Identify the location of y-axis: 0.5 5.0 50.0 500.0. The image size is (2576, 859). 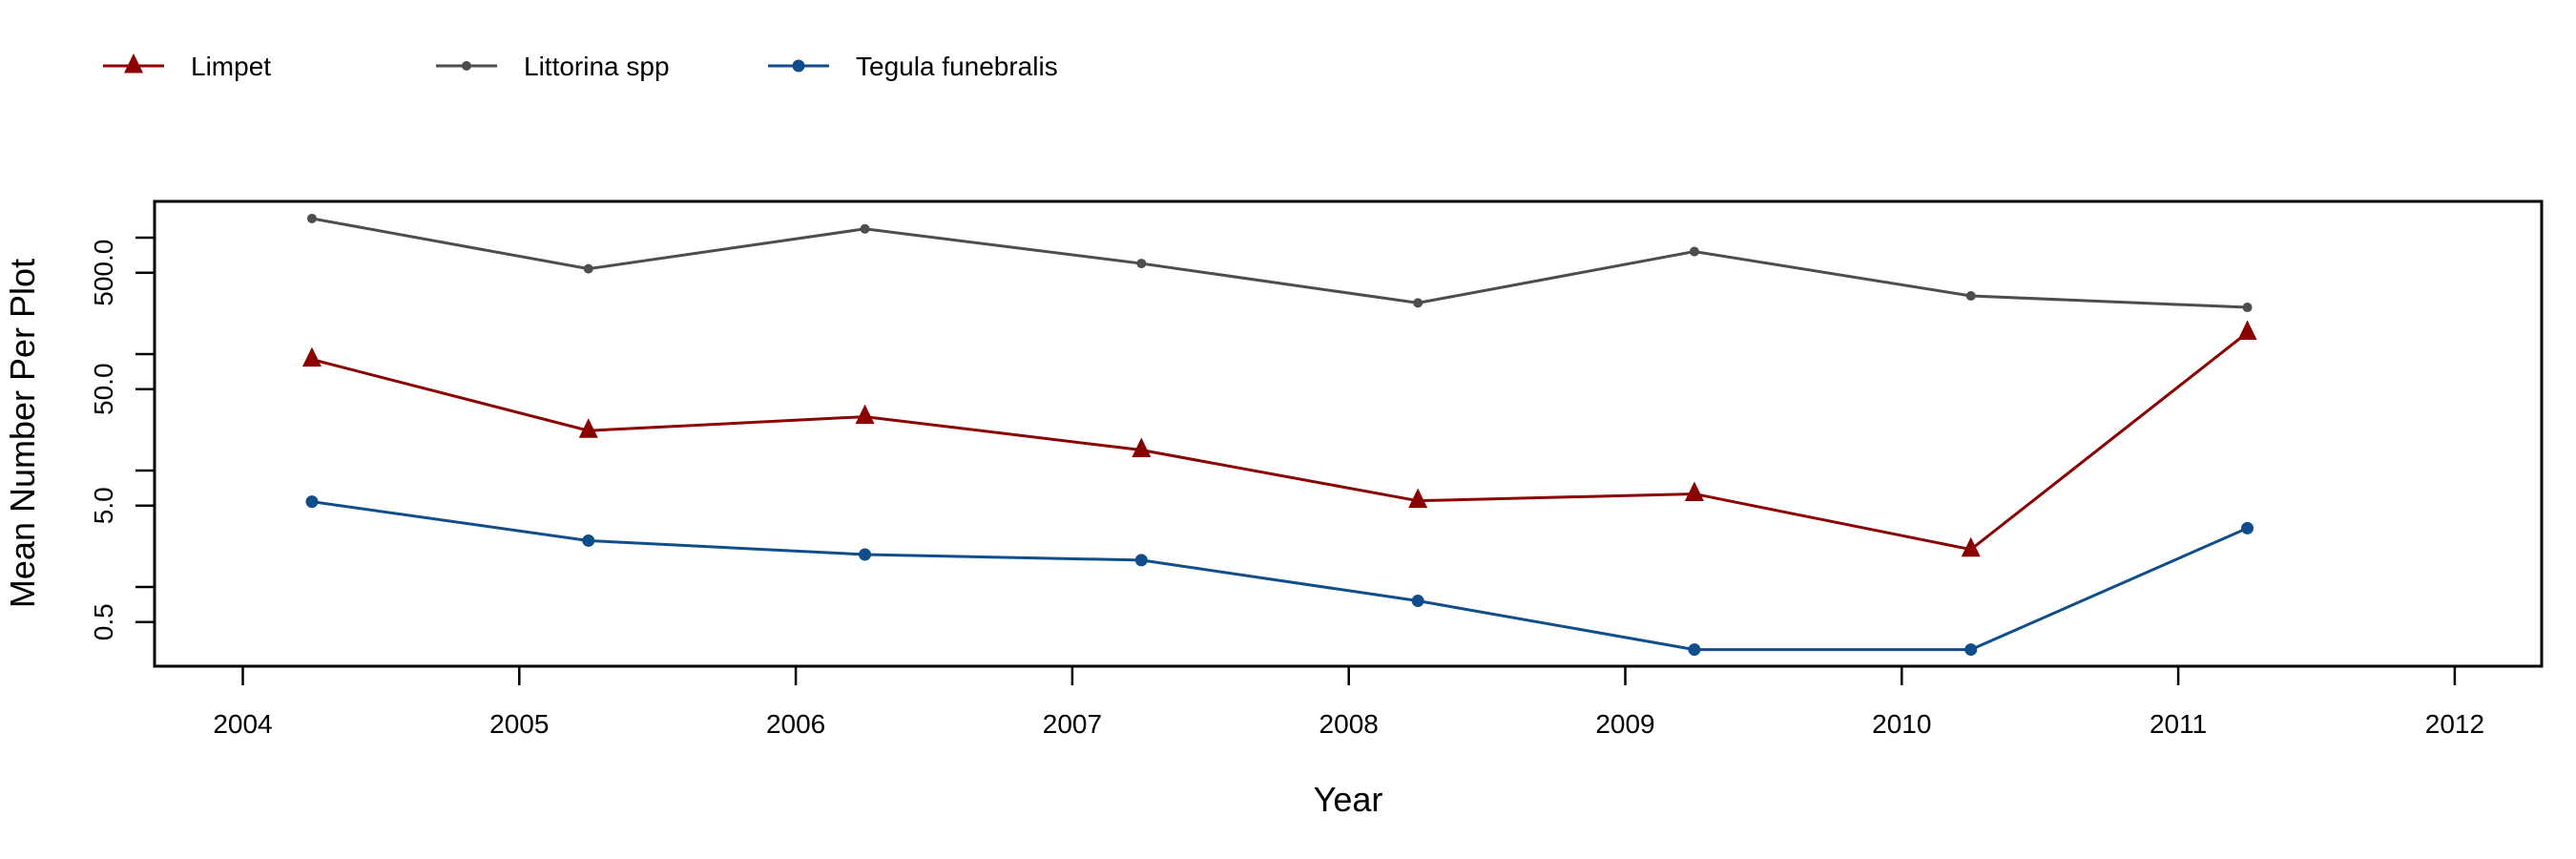
(122, 438).